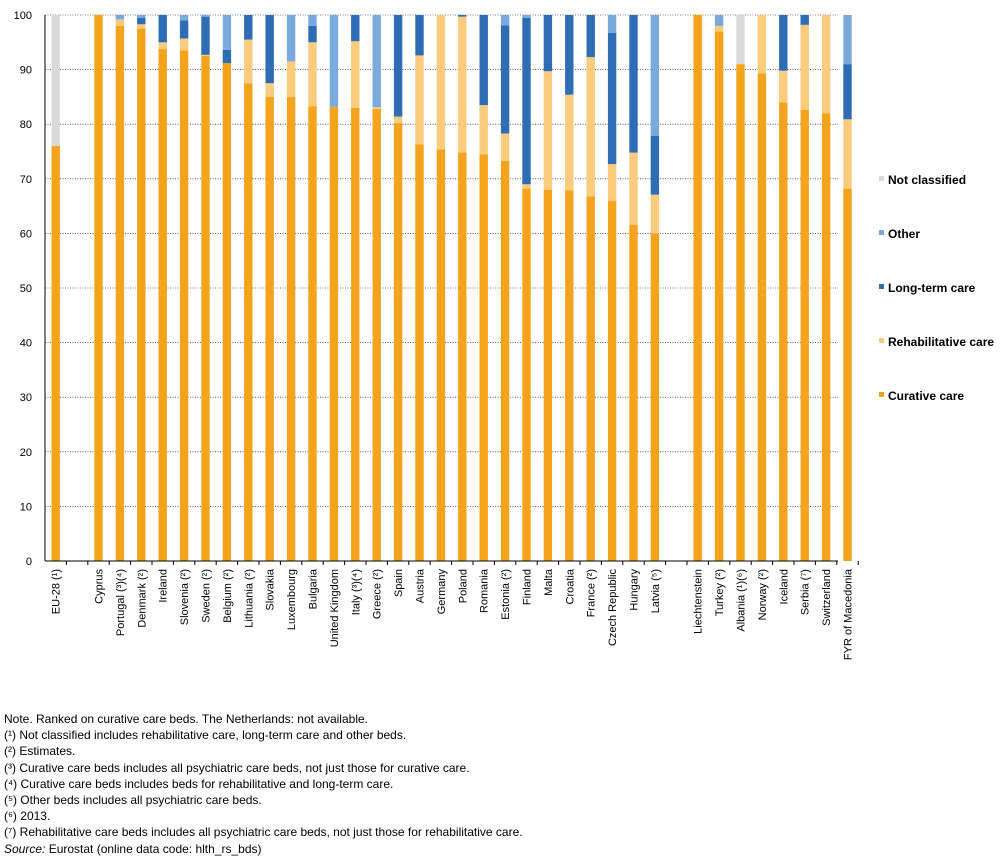 The height and width of the screenshot is (857, 1005). Describe the element at coordinates (100, 586) in the screenshot. I see `x-tick-label: Cyprus` at that location.